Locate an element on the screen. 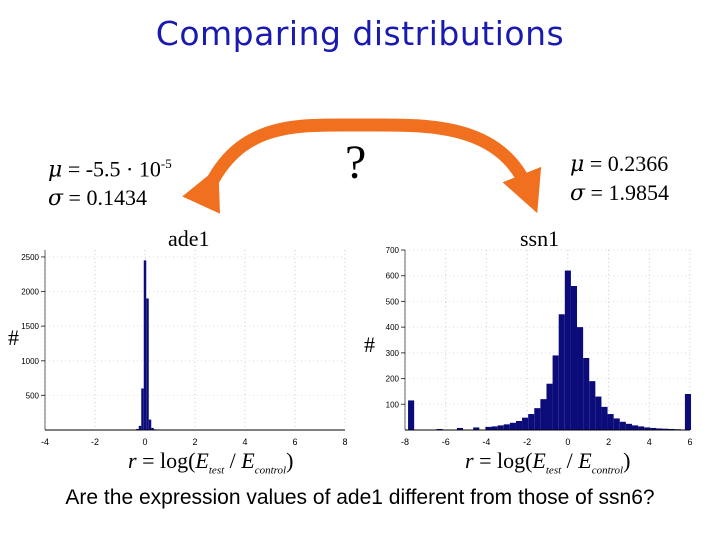 The width and height of the screenshot is (720, 540). left-stddev: σ = 0.1434 is located at coordinates (97, 198).